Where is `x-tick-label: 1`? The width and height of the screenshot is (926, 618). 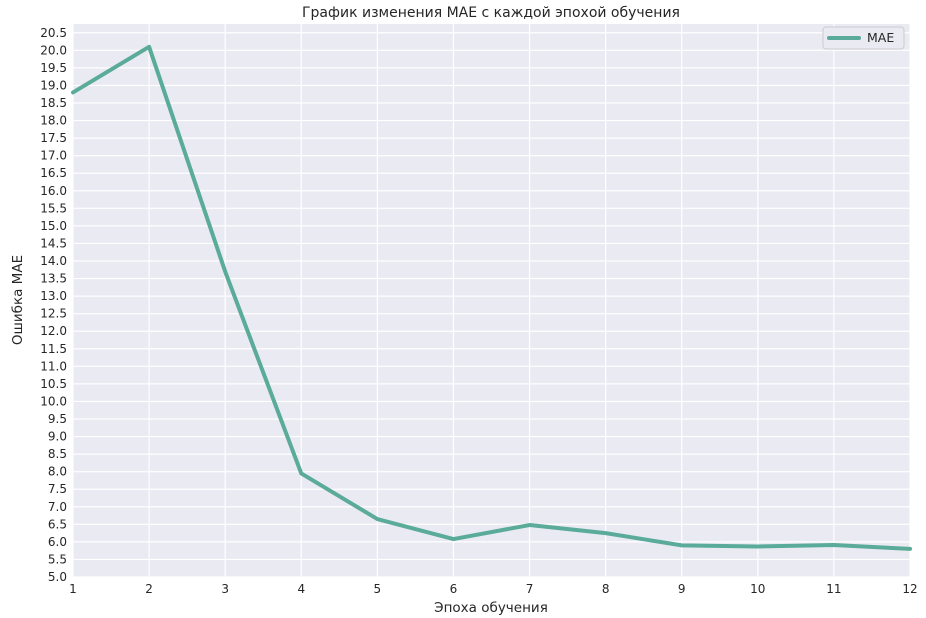 x-tick-label: 1 is located at coordinates (73, 589).